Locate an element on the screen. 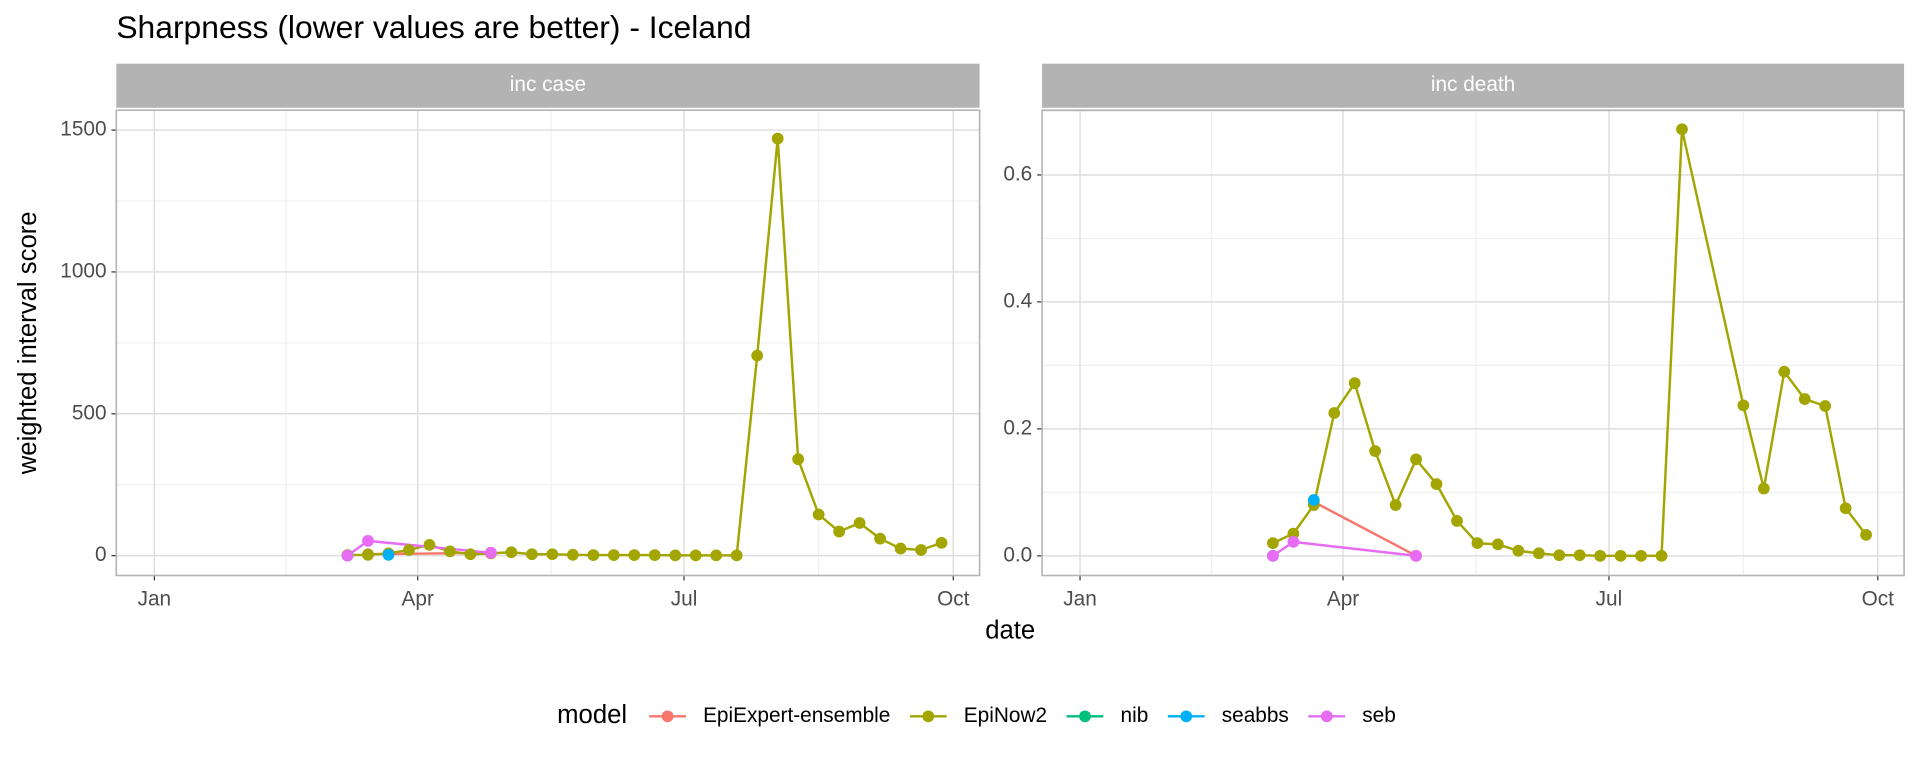 Image resolution: width=1920 pixels, height=768 pixels. legend-title: model is located at coordinates (592, 715).